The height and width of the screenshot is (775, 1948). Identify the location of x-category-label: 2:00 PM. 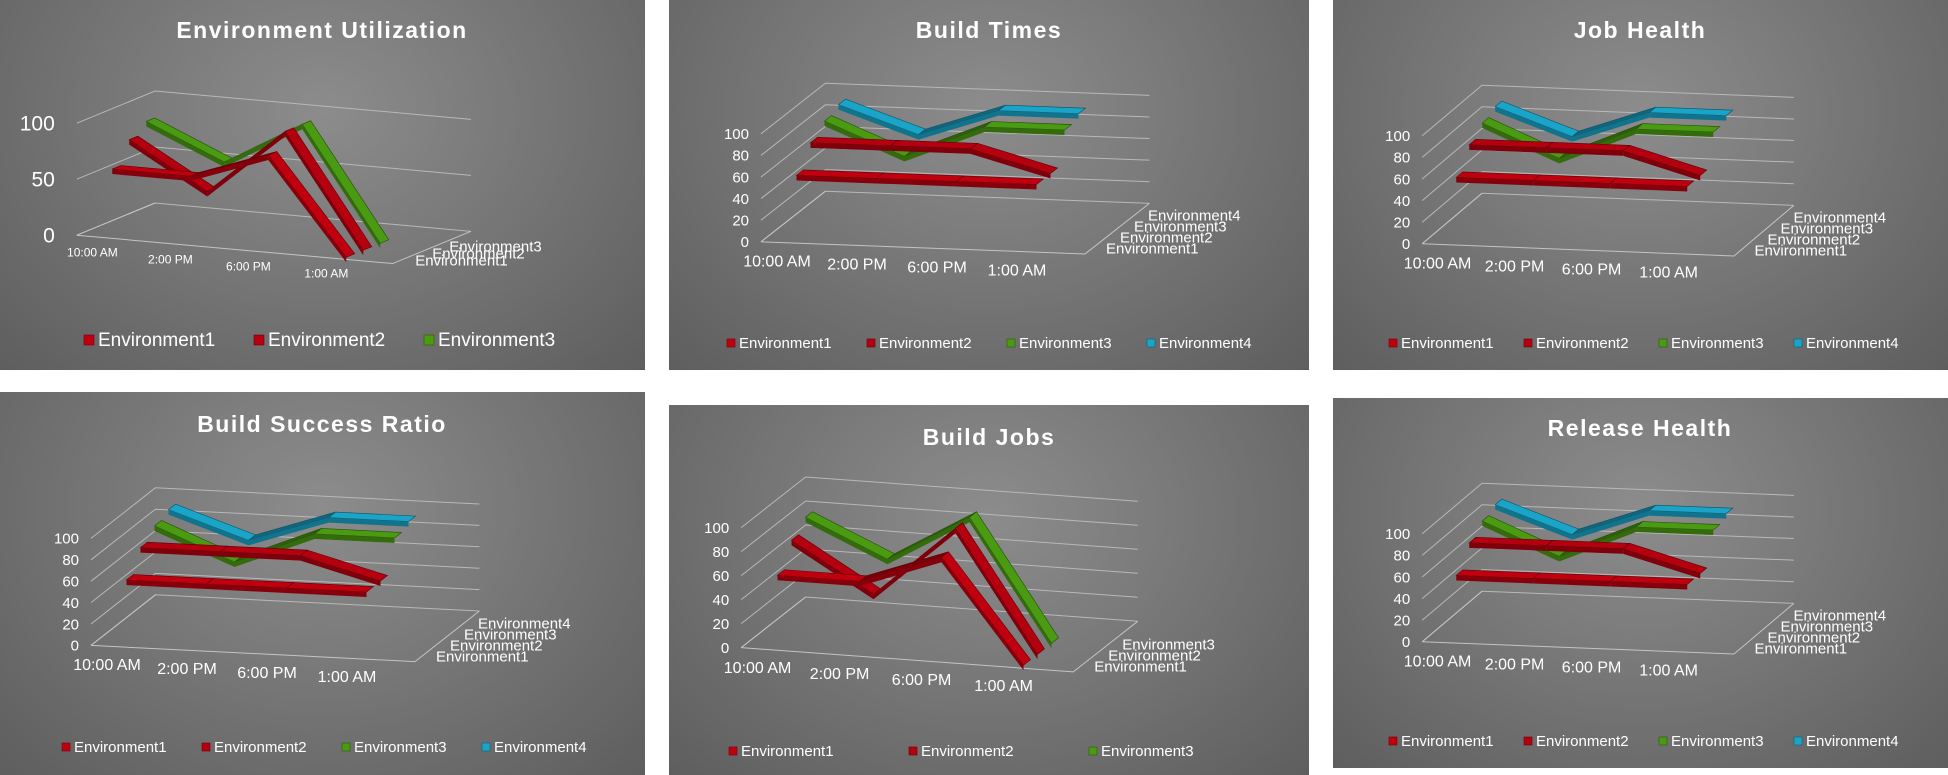
(170, 260).